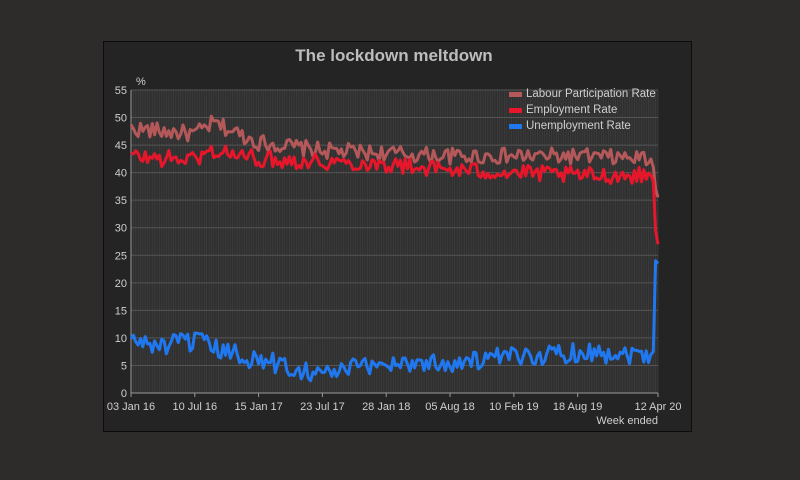  What do you see at coordinates (121, 201) in the screenshot?
I see `y-tick-label: 35` at bounding box center [121, 201].